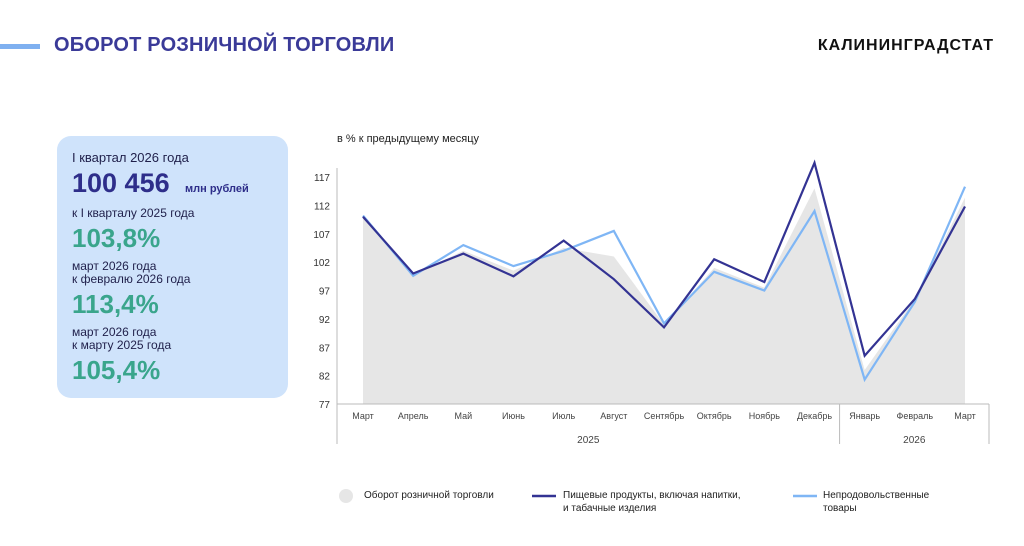 The image size is (1024, 546). What do you see at coordinates (321, 263) in the screenshot?
I see `y-tick-label: 102` at bounding box center [321, 263].